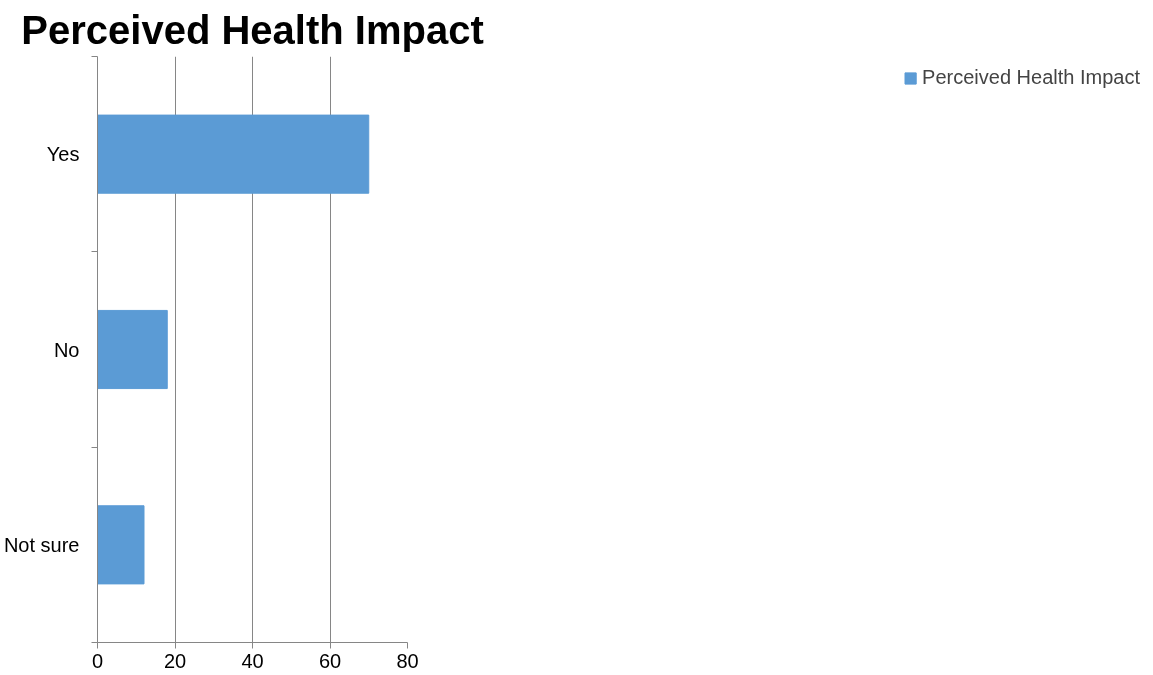  What do you see at coordinates (407, 660) in the screenshot?
I see `x-tick-label: 80` at bounding box center [407, 660].